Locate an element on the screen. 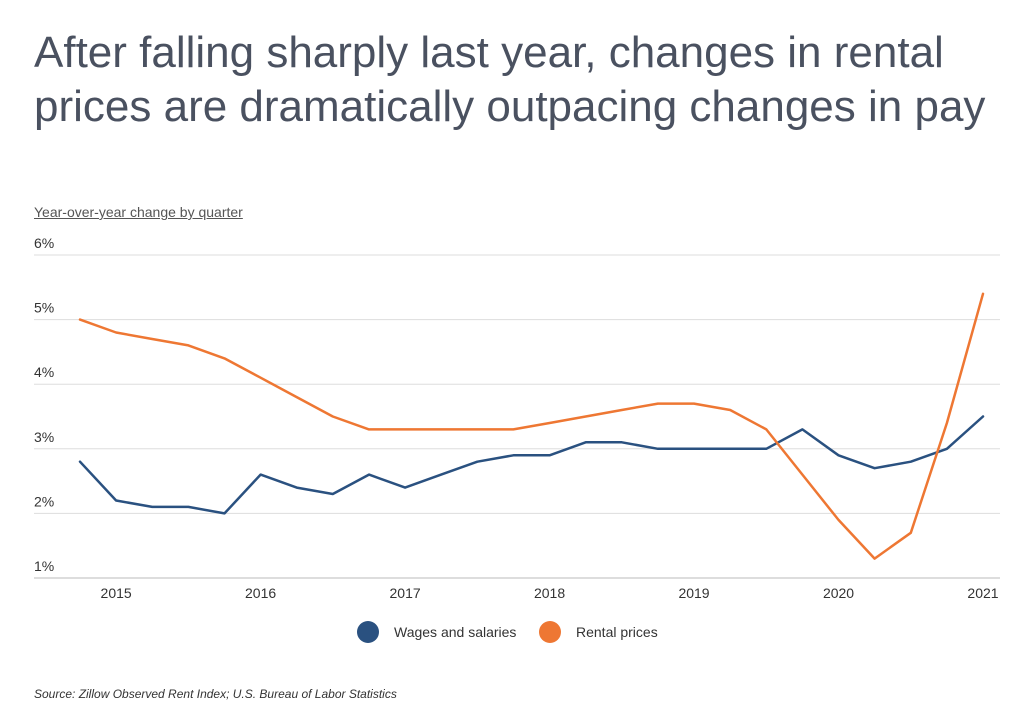 The width and height of the screenshot is (1024, 715). x-axis-labels: 2015 2016 2017 2018 2019 2020 2021 is located at coordinates (550, 593).